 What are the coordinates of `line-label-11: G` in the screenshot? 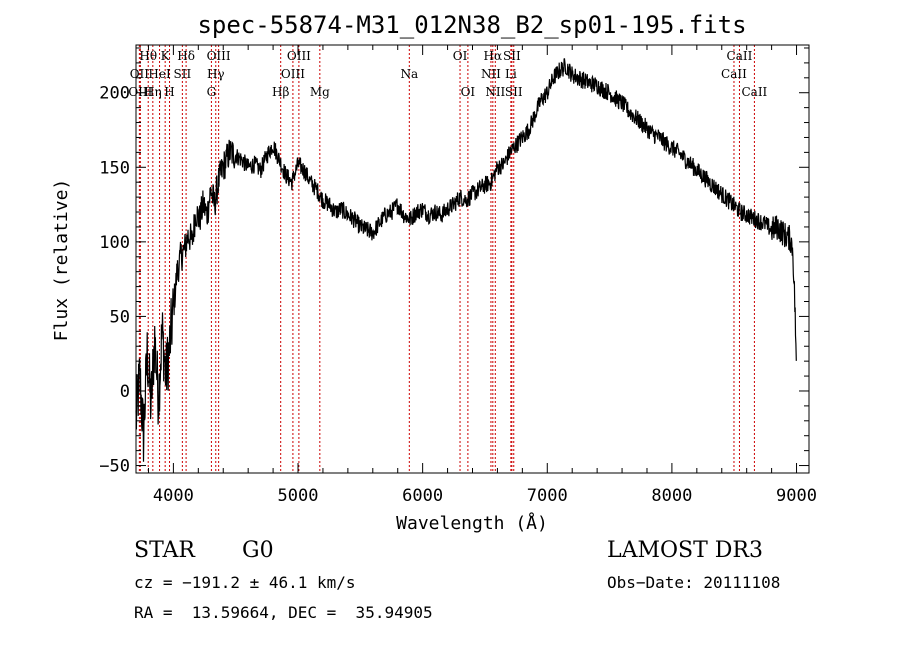 It's located at (212, 92).